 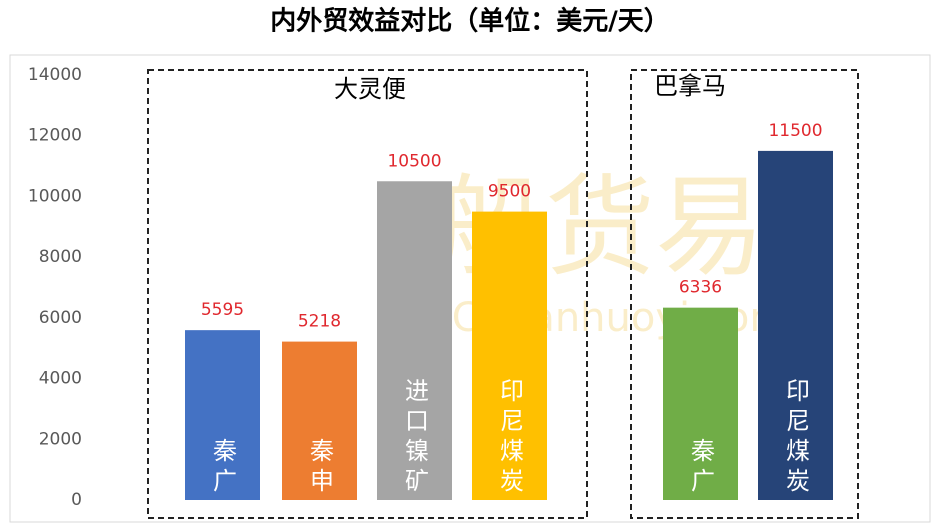 I want to click on value-label: 5218, so click(x=319, y=322).